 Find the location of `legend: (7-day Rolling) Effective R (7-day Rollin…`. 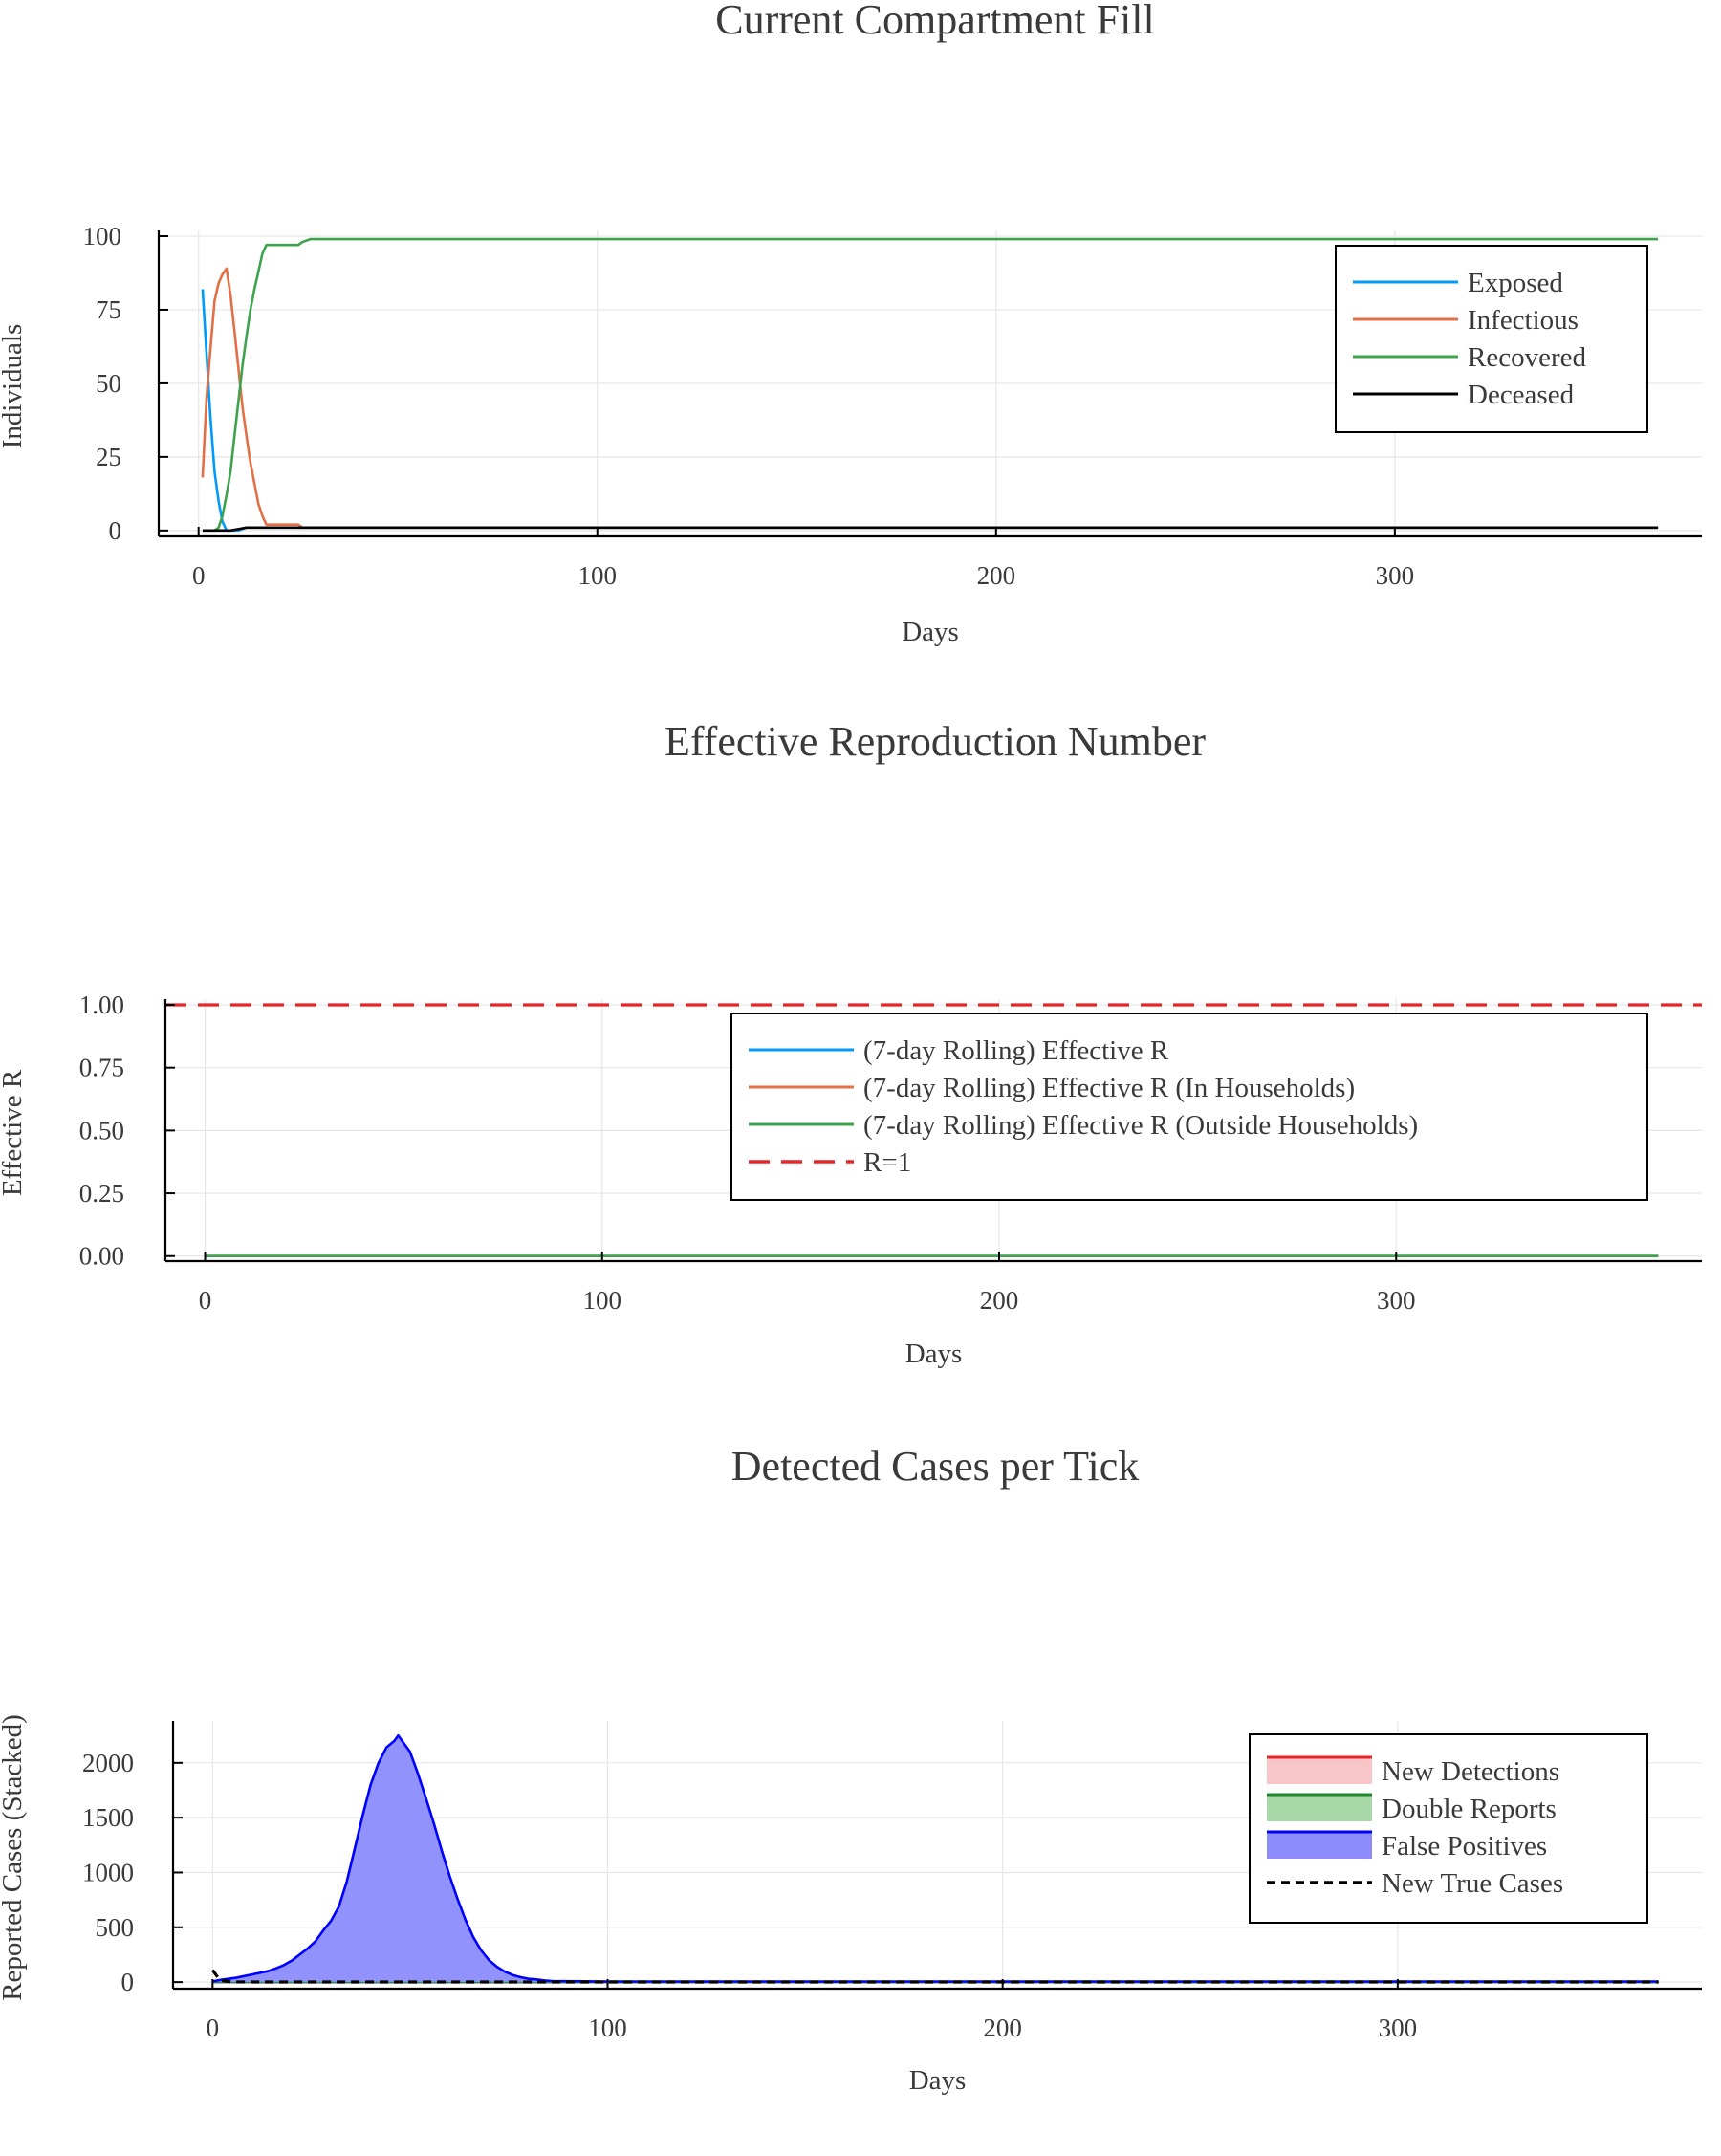

legend: (7-day Rolling) Effective R (7-day Rollin… is located at coordinates (1189, 1107).